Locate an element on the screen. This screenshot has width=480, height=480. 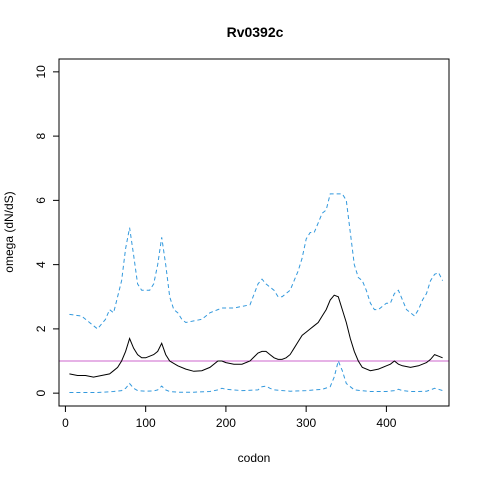
x-tick-label: 0 is located at coordinates (65, 423).